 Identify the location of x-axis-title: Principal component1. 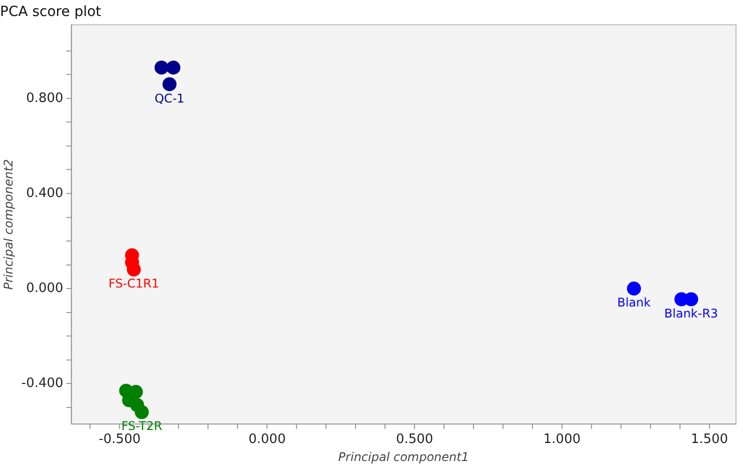
(403, 457).